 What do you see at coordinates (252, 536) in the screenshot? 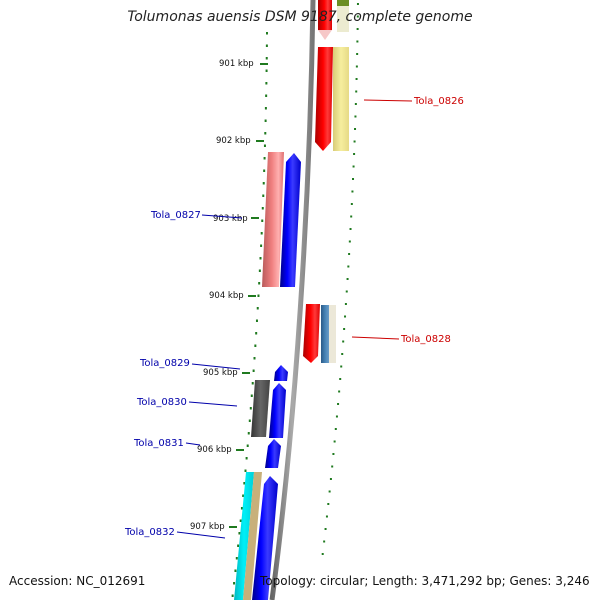
I see `gene-tola-0832-tan` at bounding box center [252, 536].